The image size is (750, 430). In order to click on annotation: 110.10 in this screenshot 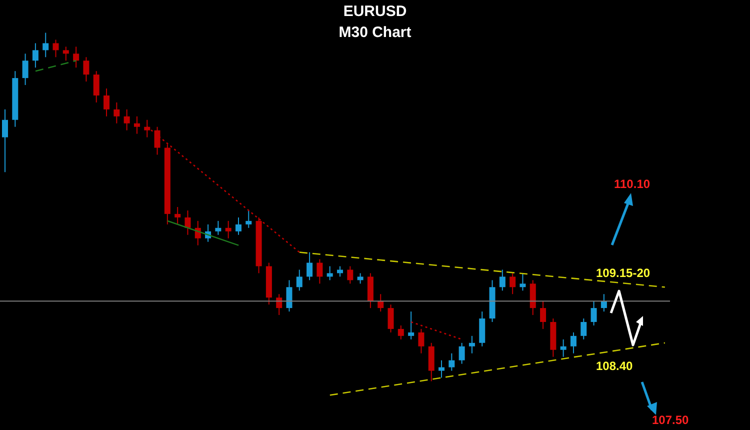, I will do `click(632, 184)`.